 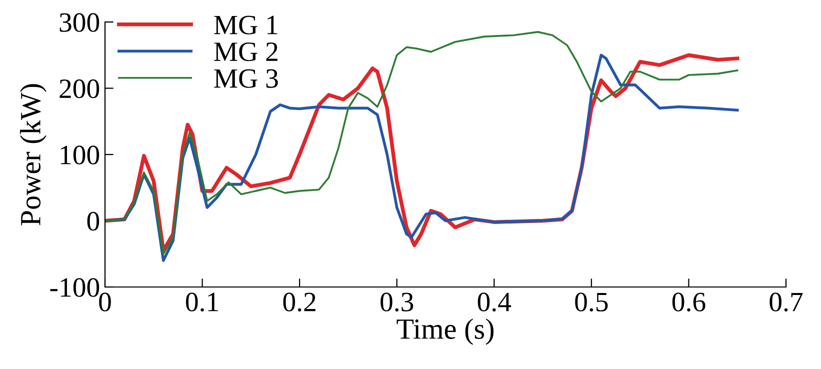 I want to click on x-tick-label: 0.5, so click(x=591, y=302).